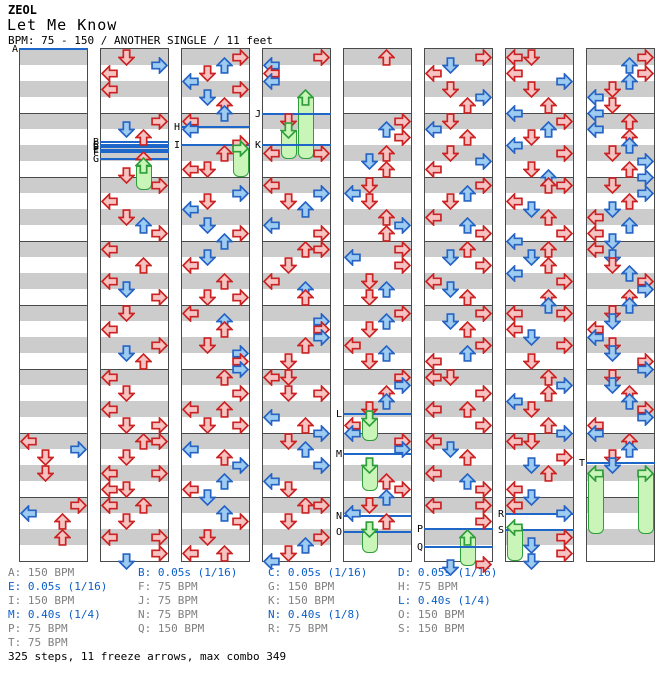  Describe the element at coordinates (14, 49) in the screenshot. I see `marker-letter-A: A` at that location.